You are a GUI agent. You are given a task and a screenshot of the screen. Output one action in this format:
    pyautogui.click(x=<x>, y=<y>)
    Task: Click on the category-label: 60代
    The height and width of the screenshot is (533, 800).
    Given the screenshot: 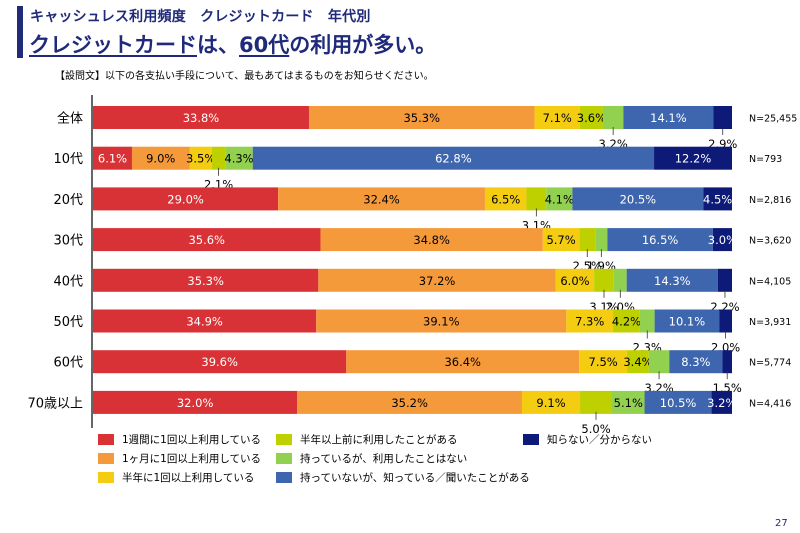 What is the action you would take?
    pyautogui.click(x=68, y=363)
    